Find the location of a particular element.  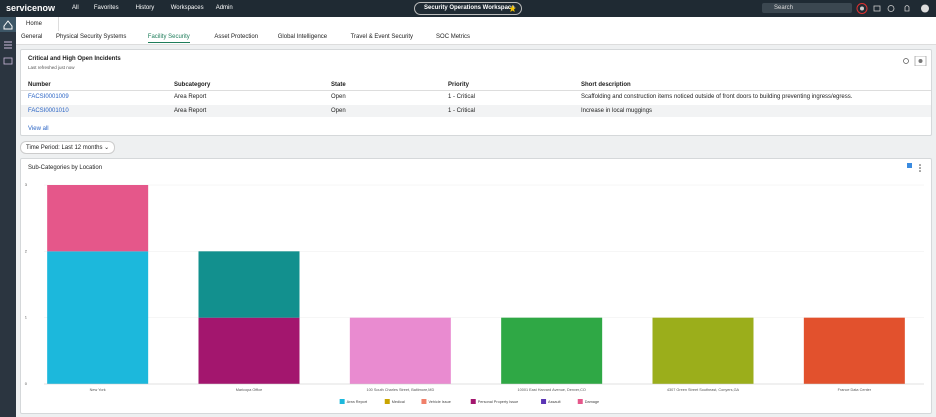

column-header: Priority is located at coordinates (459, 85).